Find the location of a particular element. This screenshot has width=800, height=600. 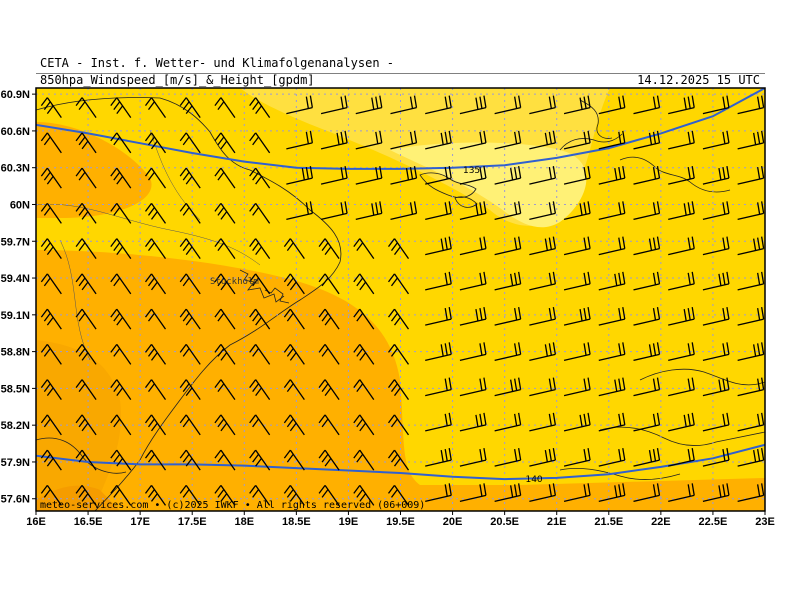

lon-label: 22E is located at coordinates (661, 522).